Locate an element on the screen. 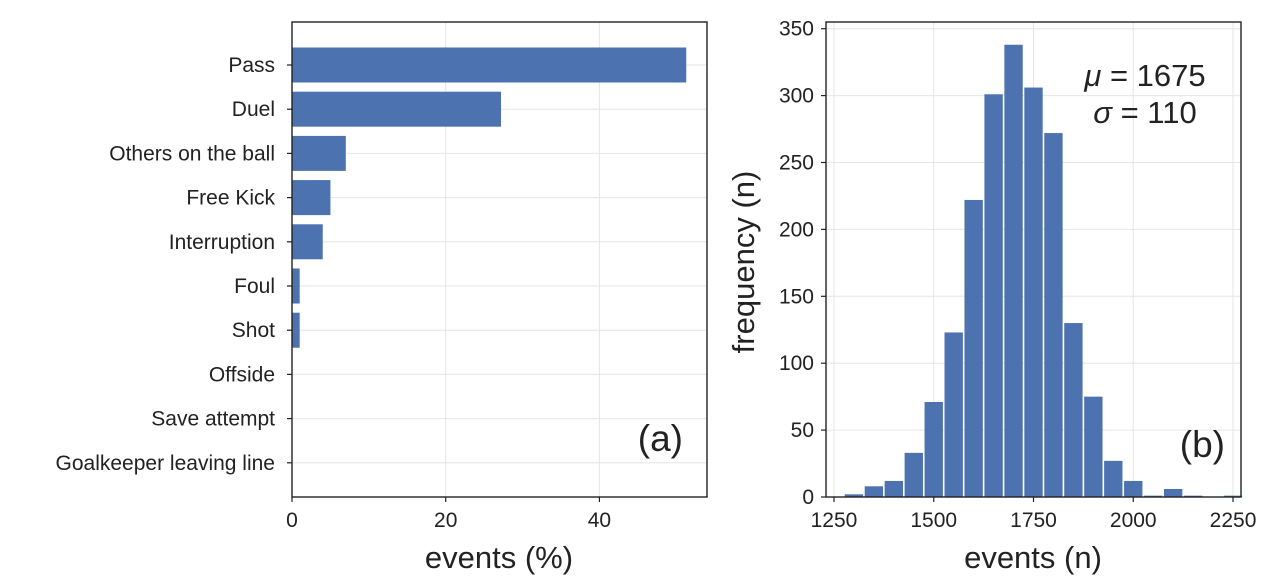 Image resolution: width=1279 pixels, height=581 pixels. x-tick-label: 1500 is located at coordinates (933, 520).